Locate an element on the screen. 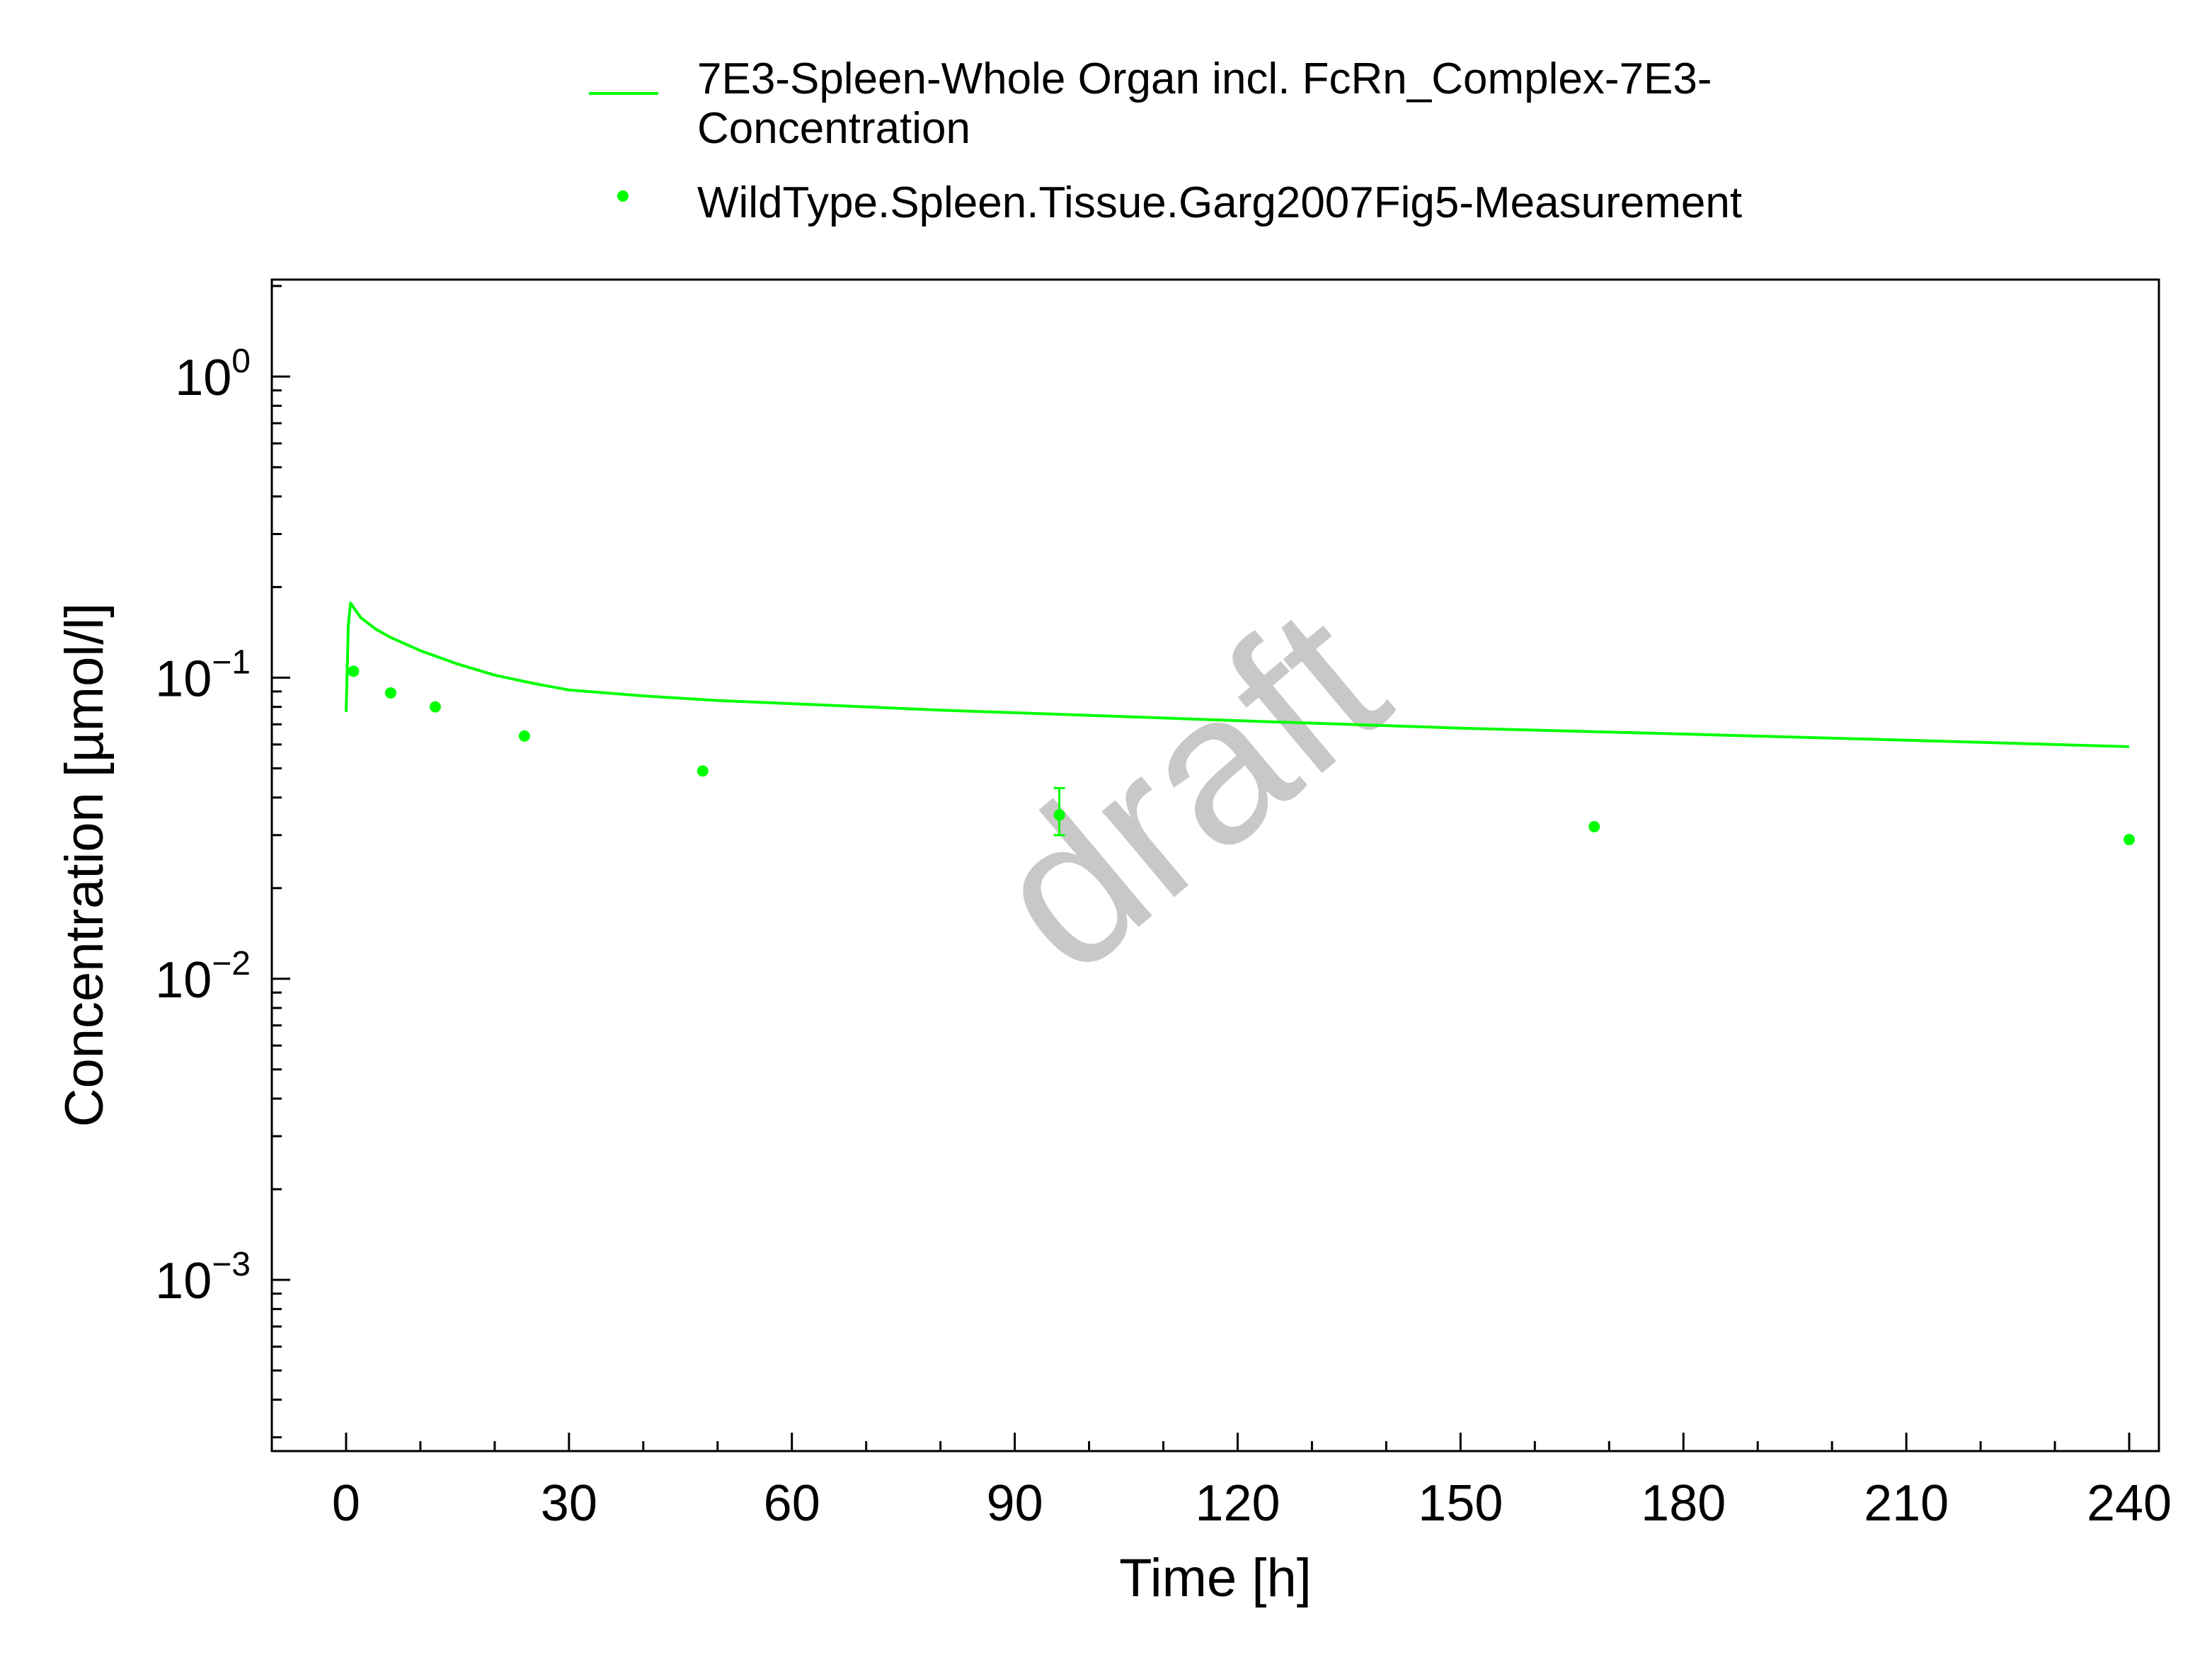  simulation-line is located at coordinates (1237, 674).